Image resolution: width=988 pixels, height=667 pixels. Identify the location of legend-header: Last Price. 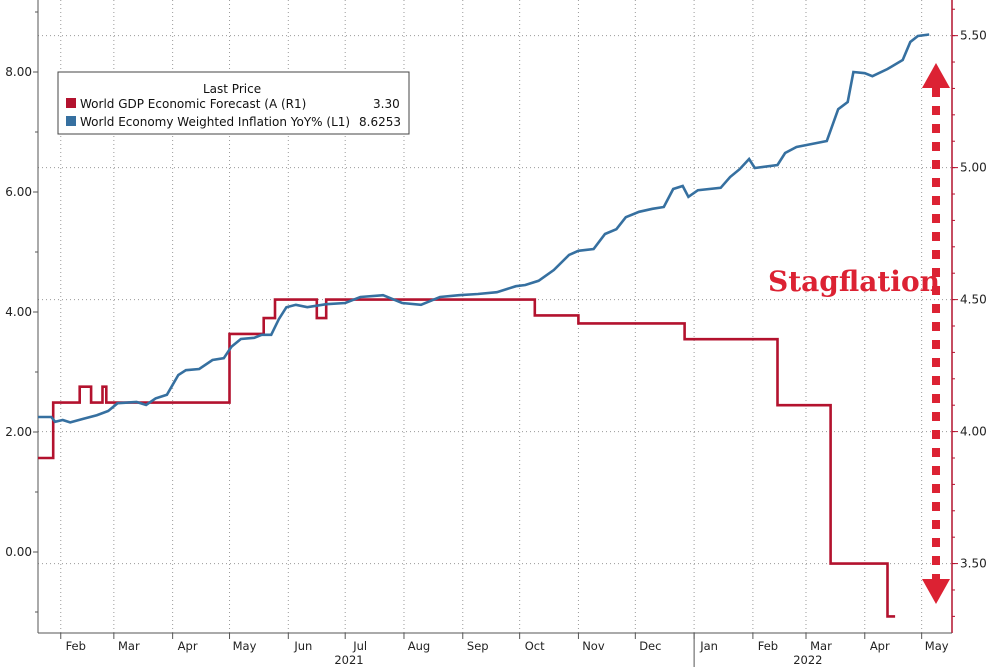
(232, 89).